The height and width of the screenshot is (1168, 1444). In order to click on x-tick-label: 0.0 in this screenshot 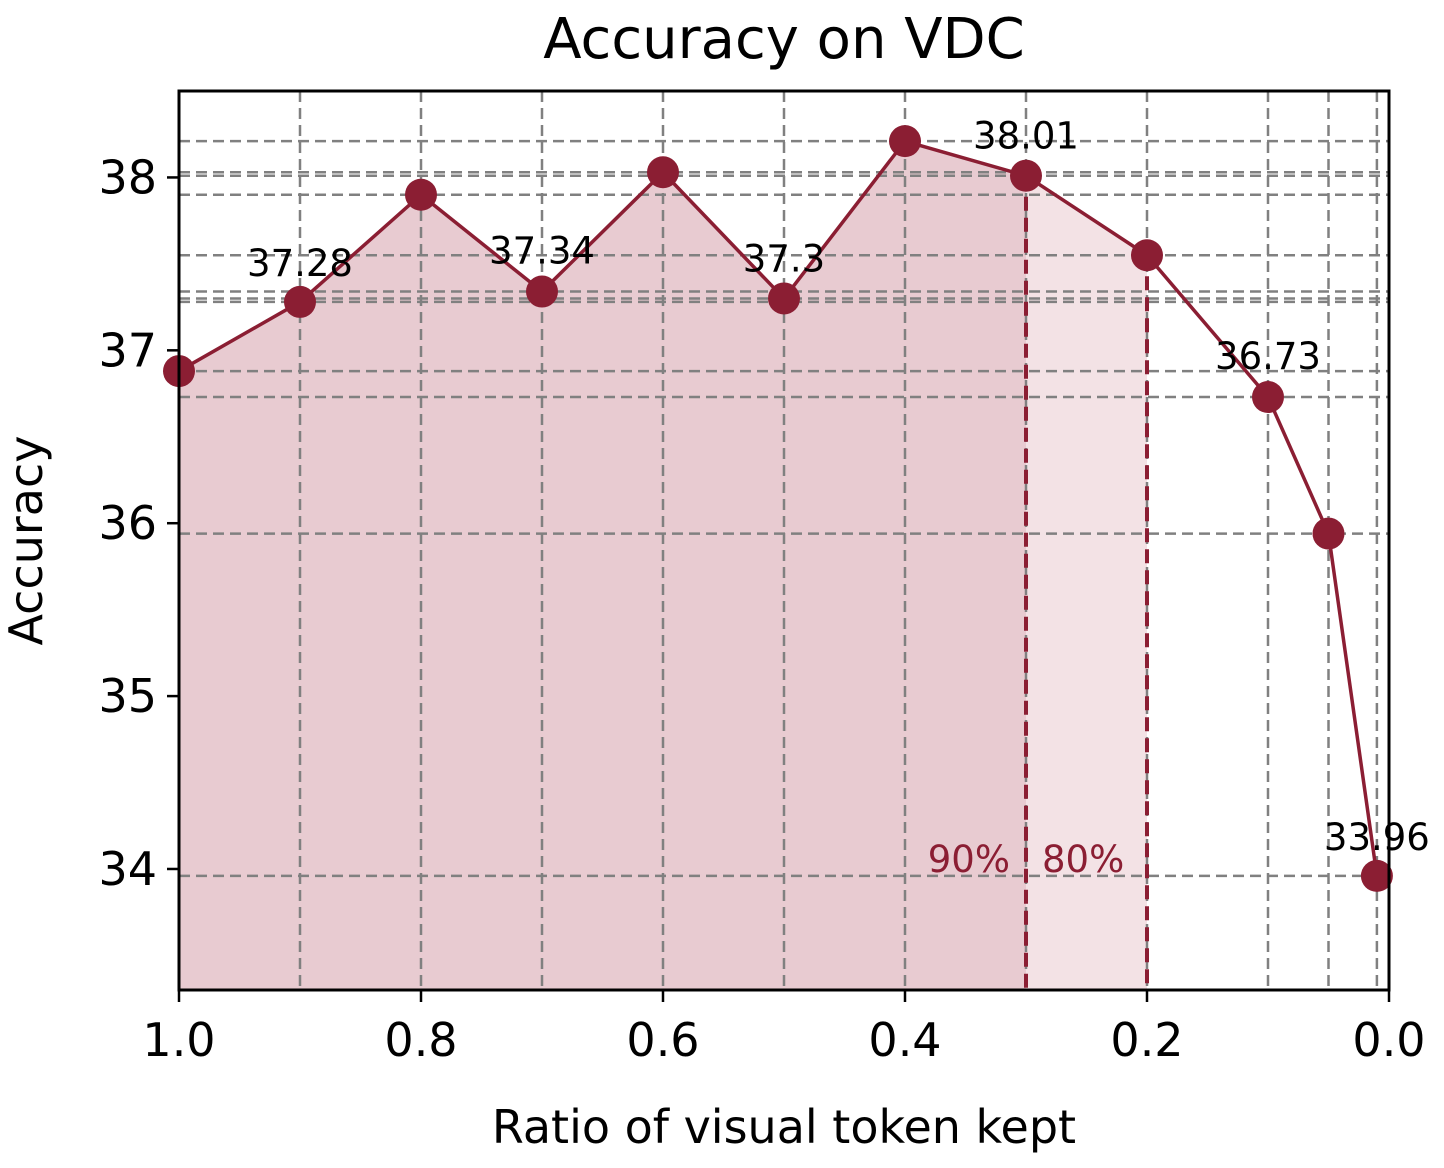, I will do `click(1388, 1040)`.